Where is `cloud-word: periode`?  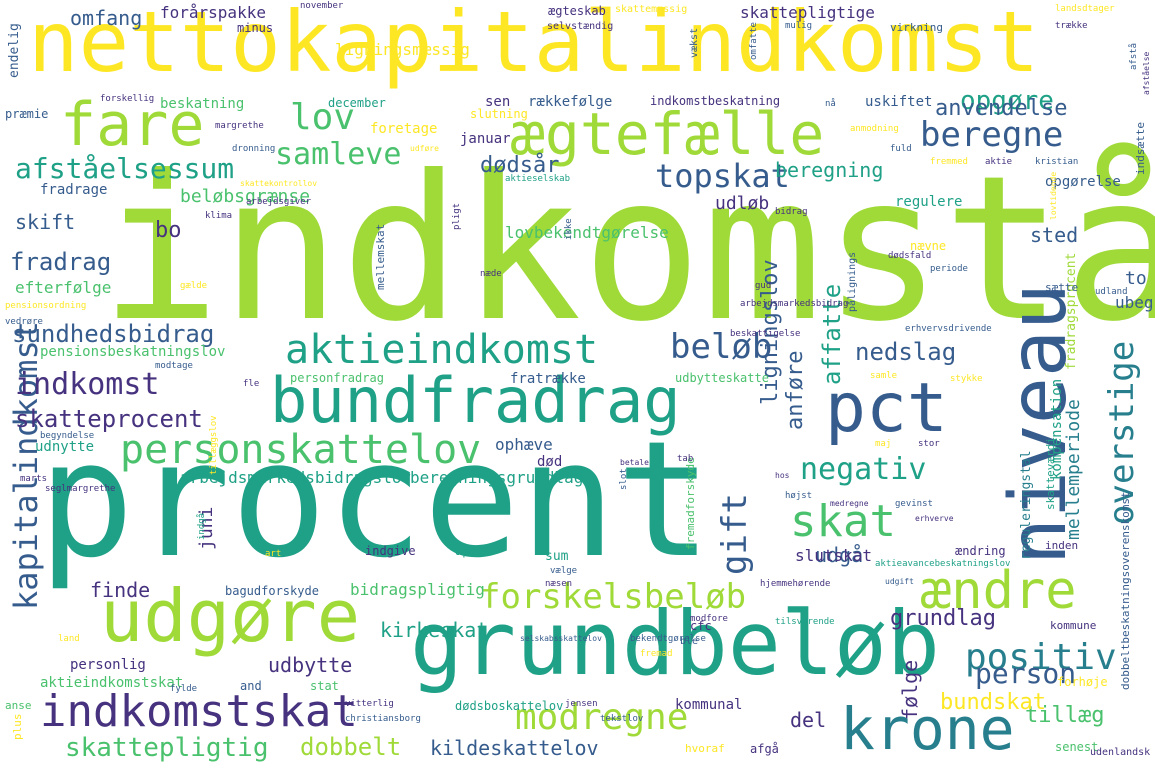 cloud-word: periode is located at coordinates (949, 269).